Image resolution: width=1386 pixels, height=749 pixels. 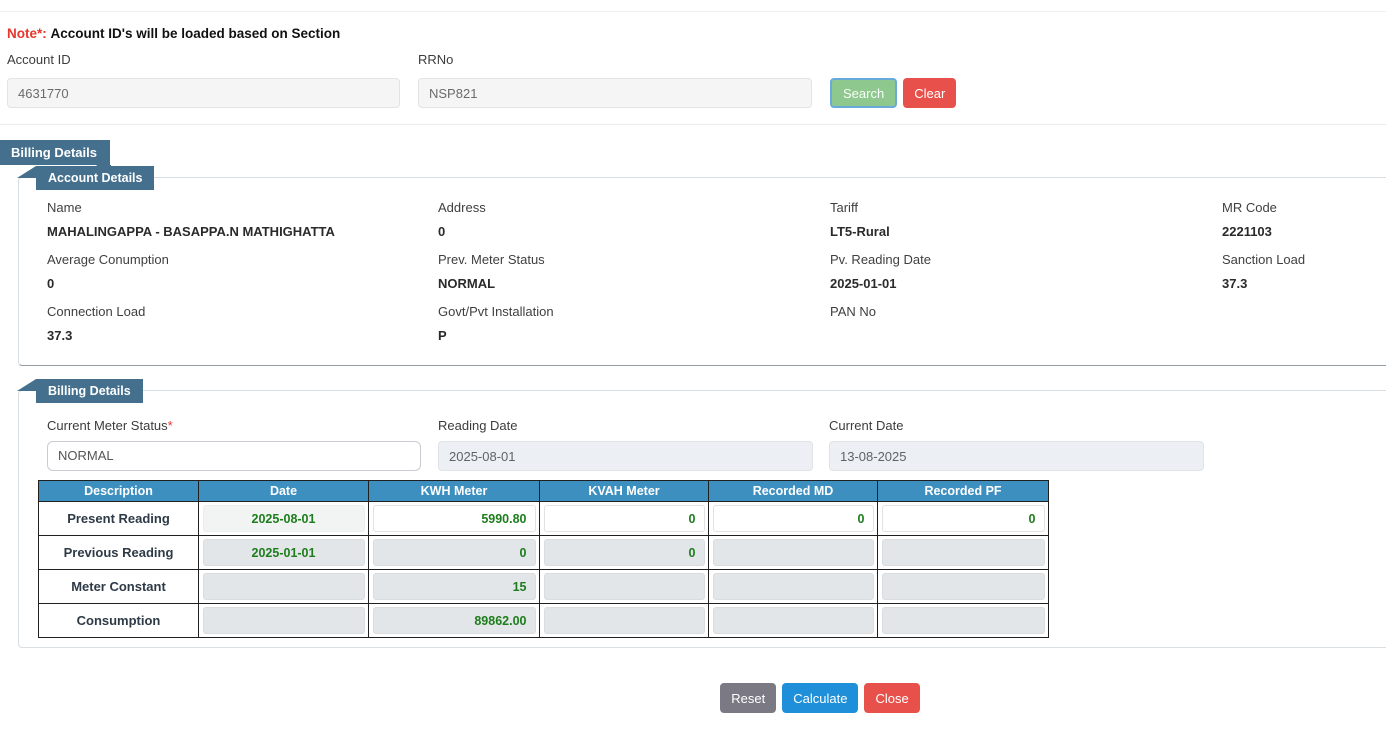 I want to click on search-row: Account ID RRNo Search Clear, so click(x=696, y=80).